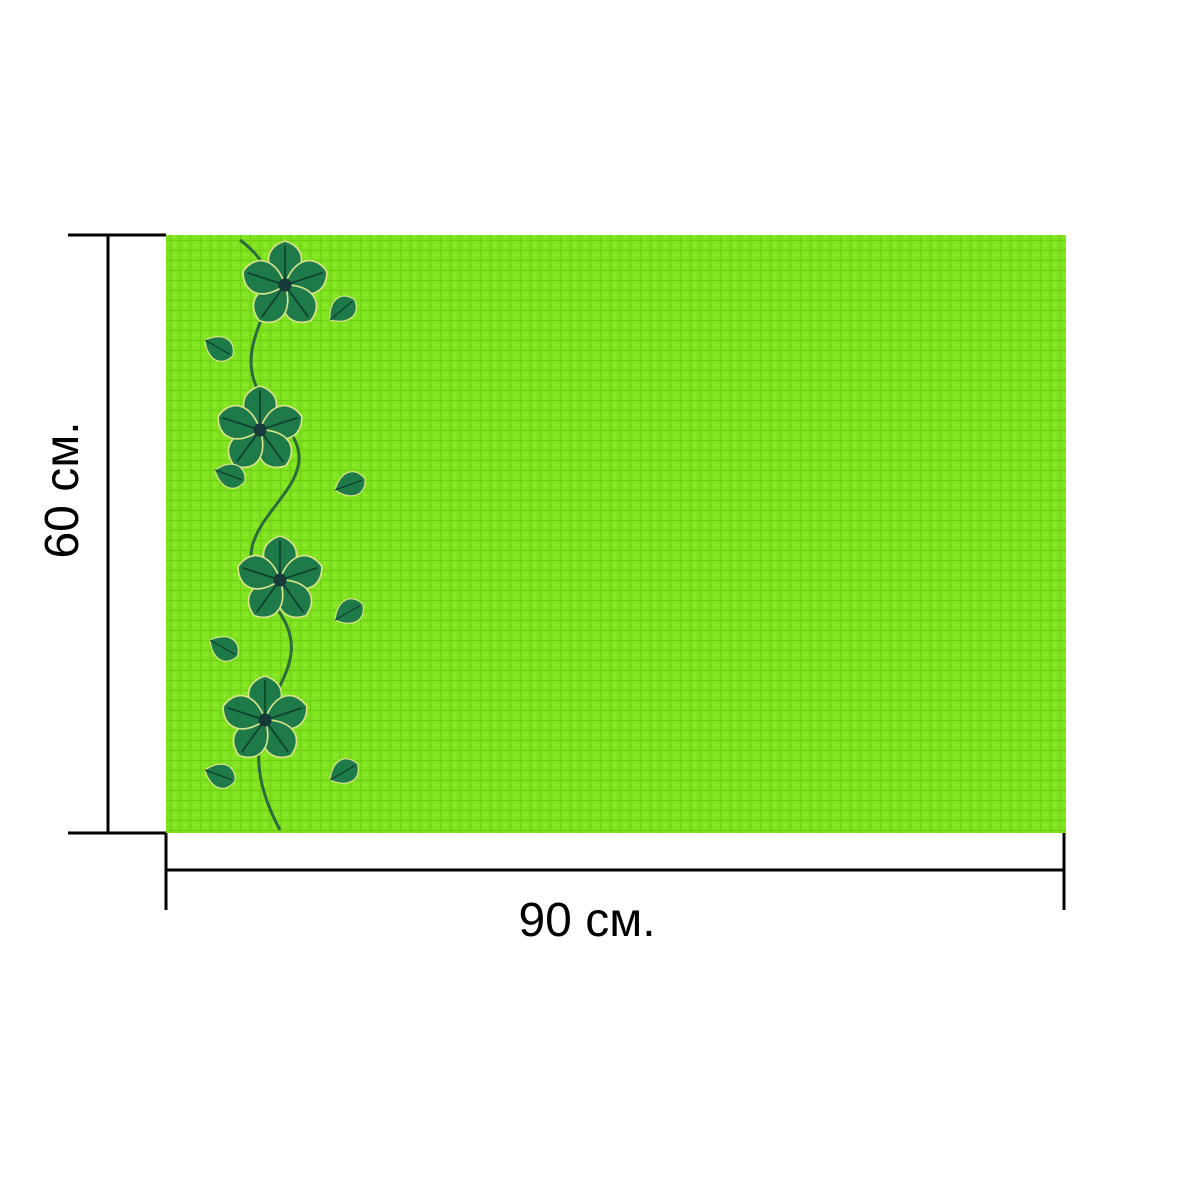 The width and height of the screenshot is (1200, 1200). What do you see at coordinates (101, 534) in the screenshot?
I see `height-dimension: 60 см.` at bounding box center [101, 534].